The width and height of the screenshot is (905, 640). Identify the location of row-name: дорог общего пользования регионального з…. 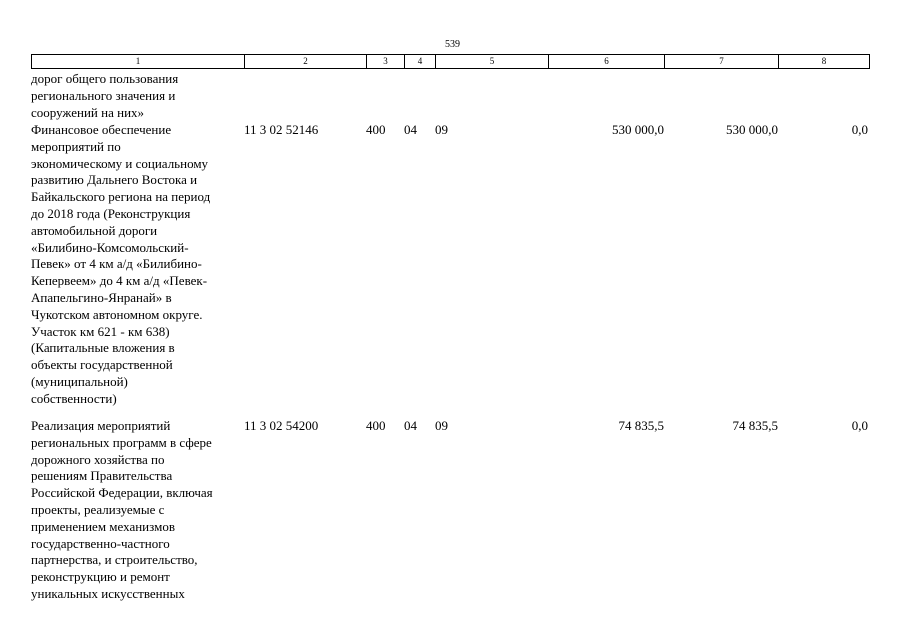
(105, 95).